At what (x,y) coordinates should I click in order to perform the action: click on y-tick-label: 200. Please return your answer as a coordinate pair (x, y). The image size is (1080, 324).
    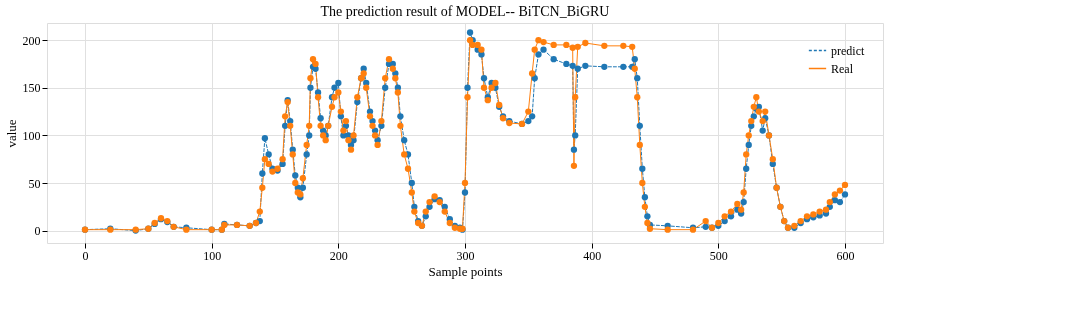
    Looking at the image, I should click on (31, 40).